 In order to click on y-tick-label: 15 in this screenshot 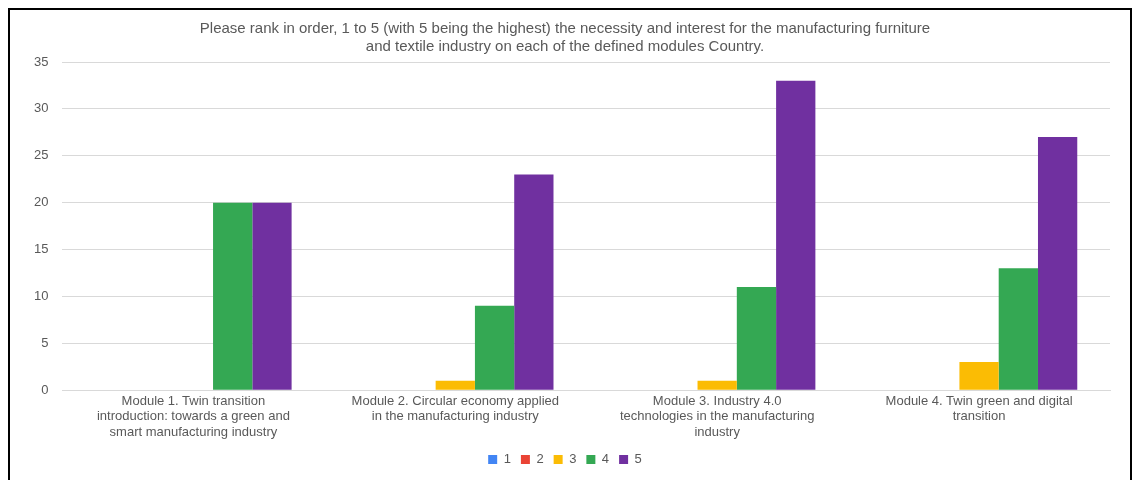, I will do `click(41, 249)`.